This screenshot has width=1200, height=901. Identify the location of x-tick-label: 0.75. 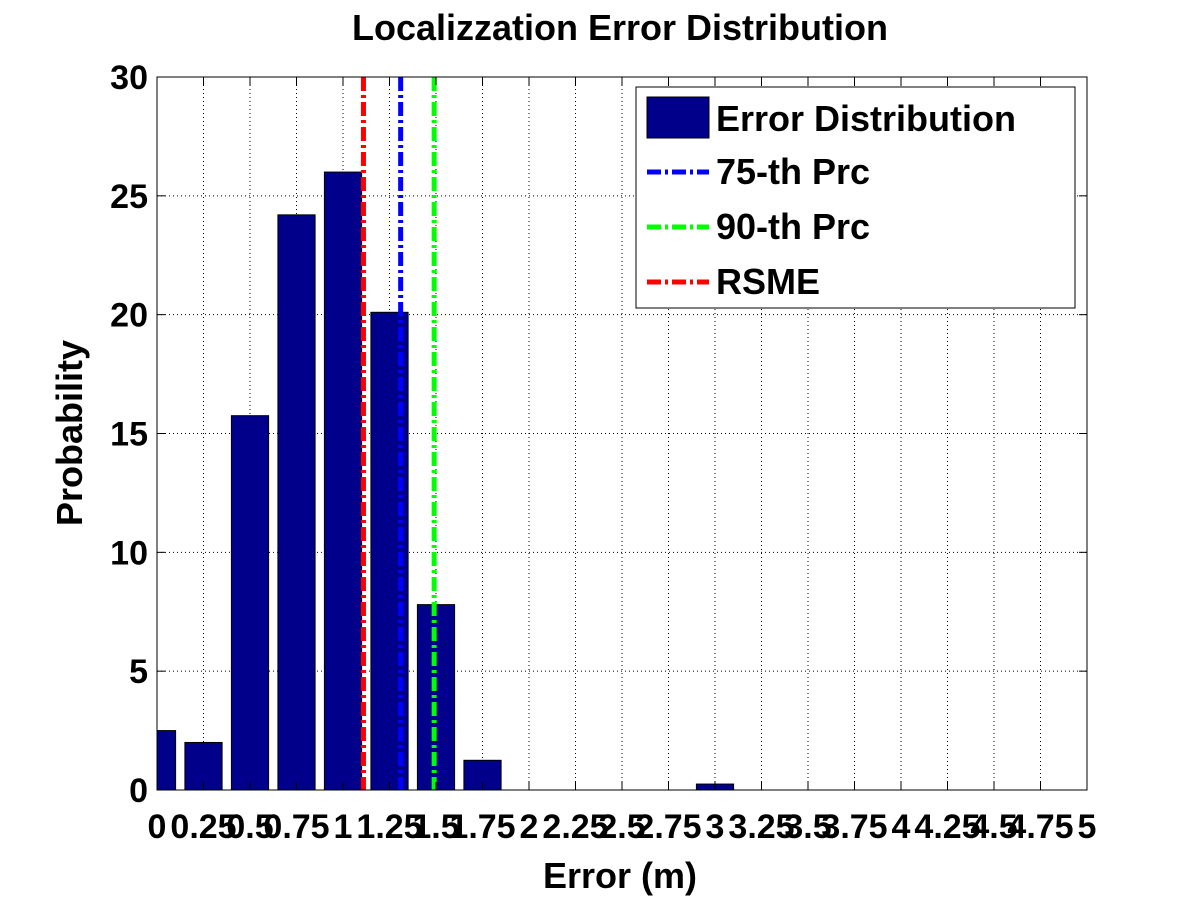
(296, 827).